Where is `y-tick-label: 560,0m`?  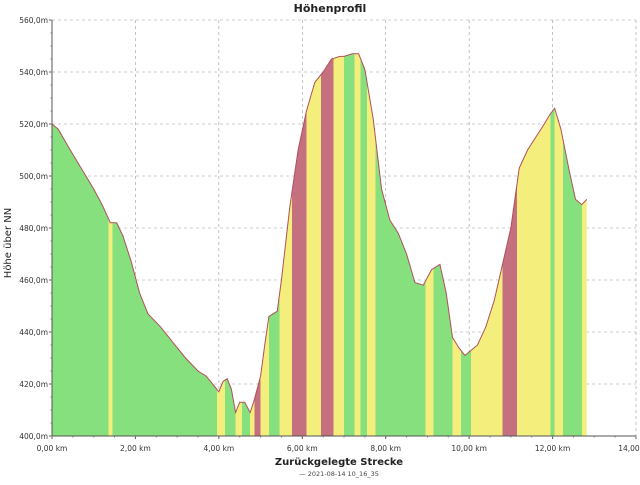
y-tick-label: 560,0m is located at coordinates (33, 20).